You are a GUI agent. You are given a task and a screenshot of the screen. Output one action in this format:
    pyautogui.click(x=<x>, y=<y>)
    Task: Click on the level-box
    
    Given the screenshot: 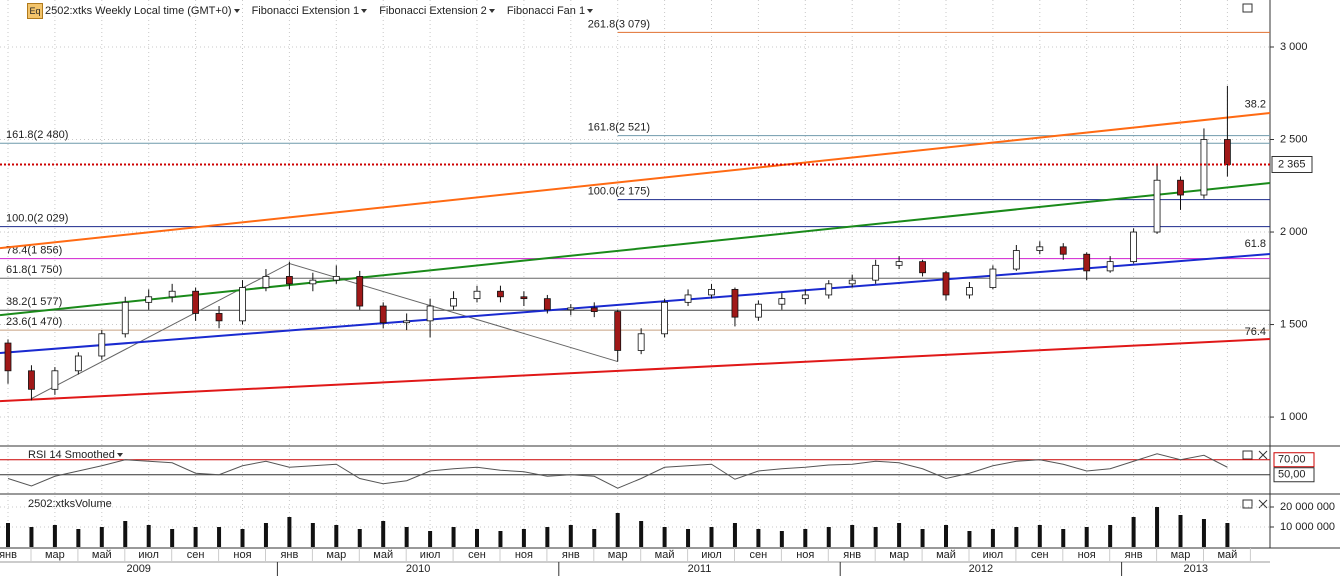 What is the action you would take?
    pyautogui.click(x=1294, y=460)
    